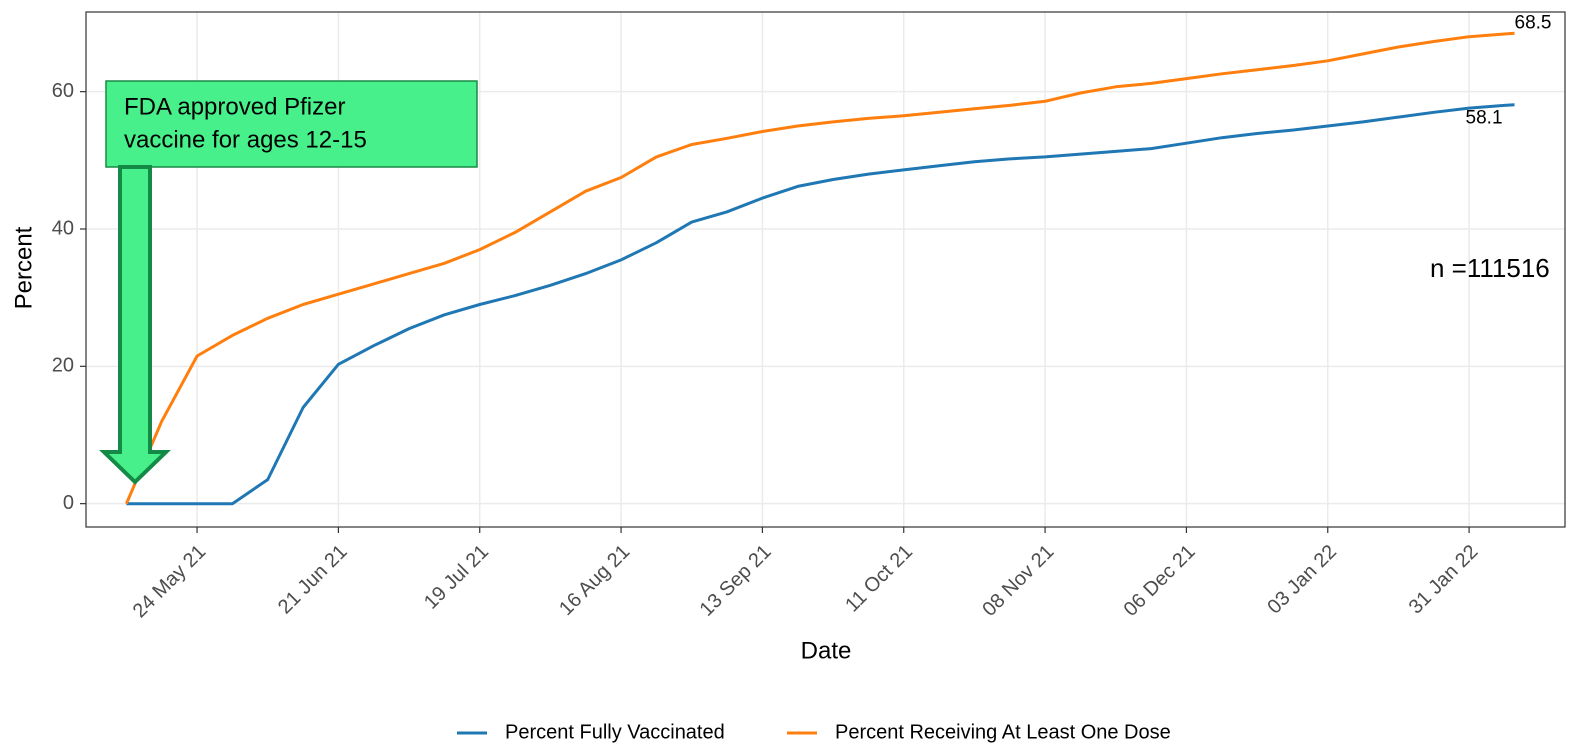  Describe the element at coordinates (291, 124) in the screenshot. I see `annotation-box` at that location.